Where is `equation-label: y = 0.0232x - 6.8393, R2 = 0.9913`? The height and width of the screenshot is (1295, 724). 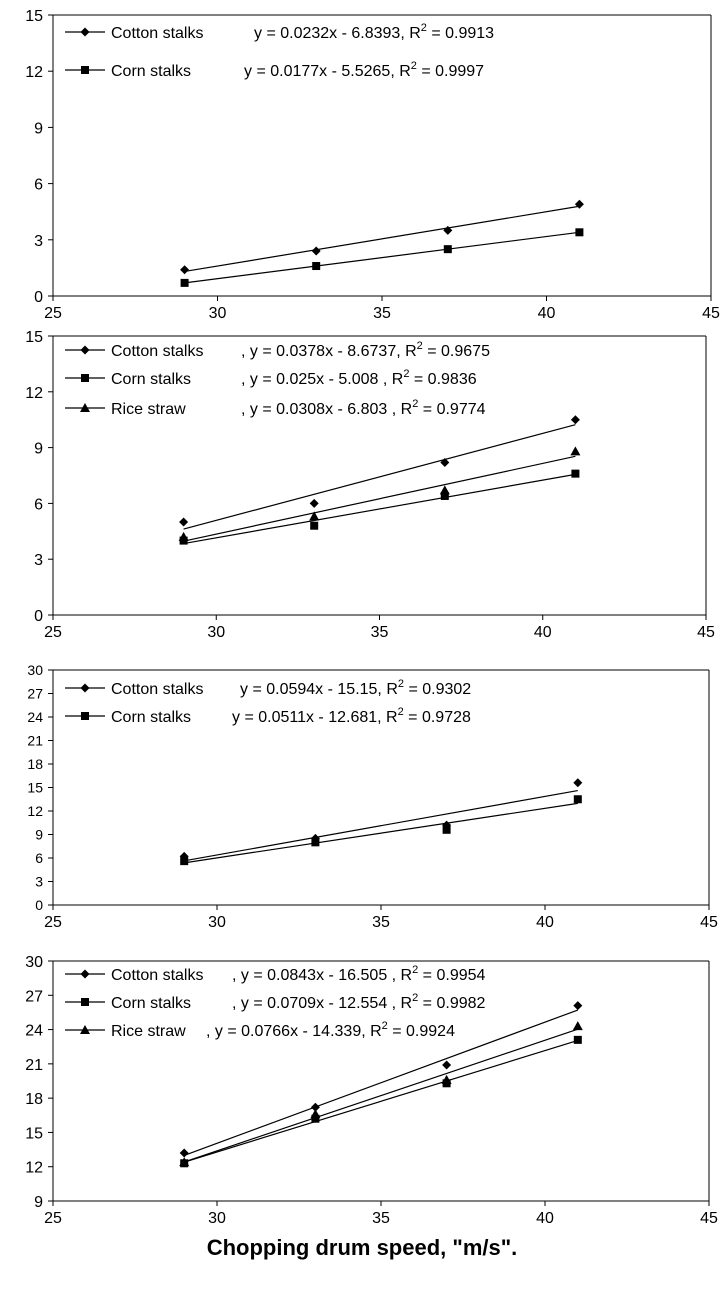 equation-label: y = 0.0232x - 6.8393, R2 = 0.9913 is located at coordinates (374, 32).